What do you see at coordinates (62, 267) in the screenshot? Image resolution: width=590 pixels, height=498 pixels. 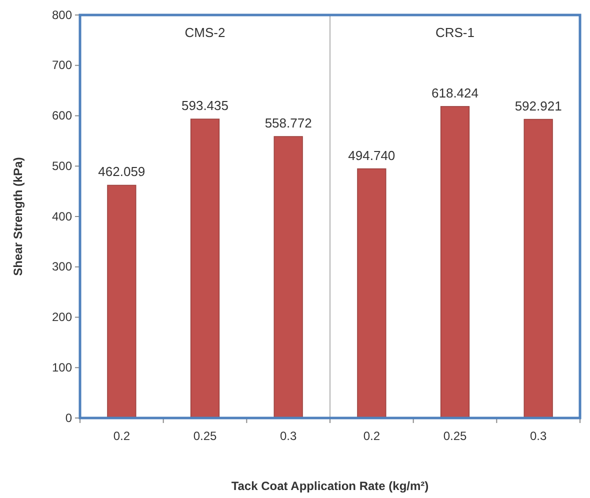 I see `y-tick-label: 300` at bounding box center [62, 267].